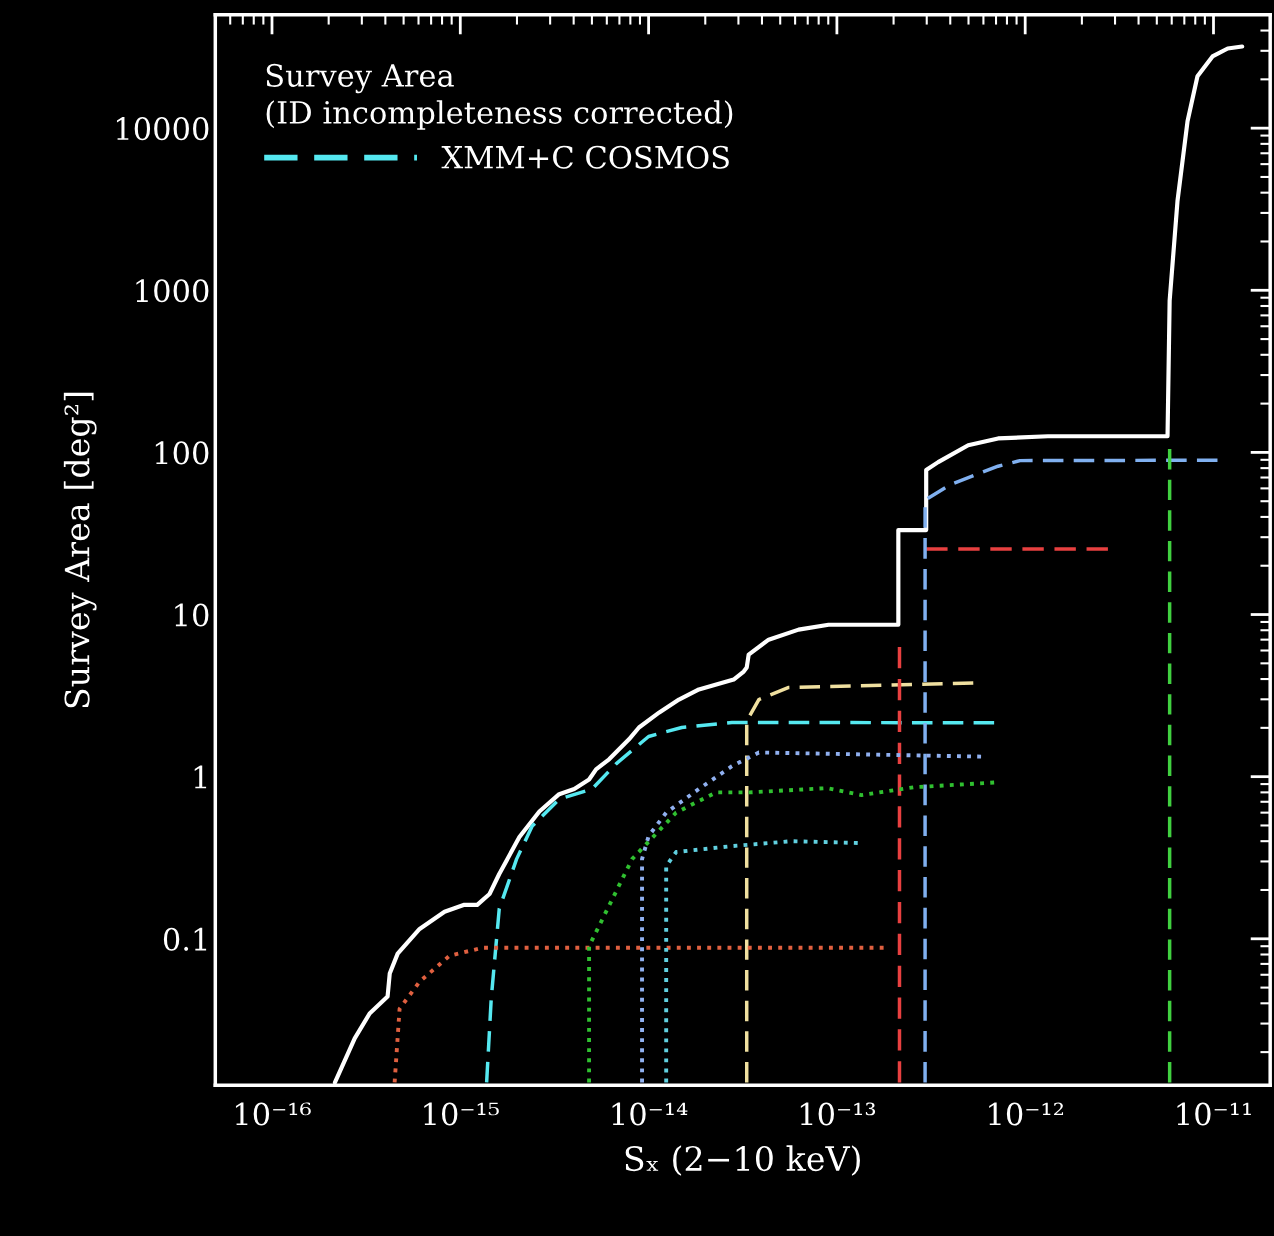 The width and height of the screenshot is (1274, 1236). What do you see at coordinates (838, 1114) in the screenshot?
I see `x-tick-label: 10⁻¹³` at bounding box center [838, 1114].